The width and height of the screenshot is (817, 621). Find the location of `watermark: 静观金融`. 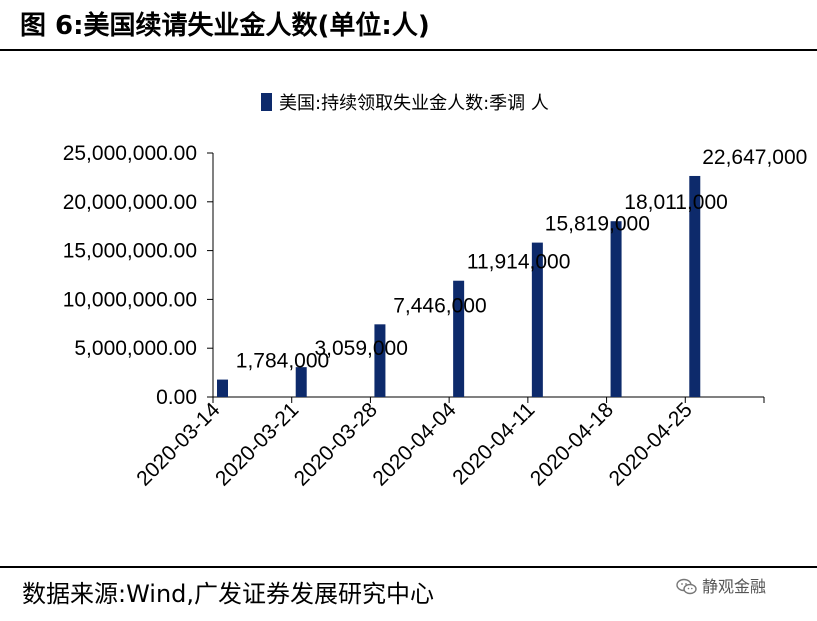

watermark: 静观金融 is located at coordinates (721, 587).